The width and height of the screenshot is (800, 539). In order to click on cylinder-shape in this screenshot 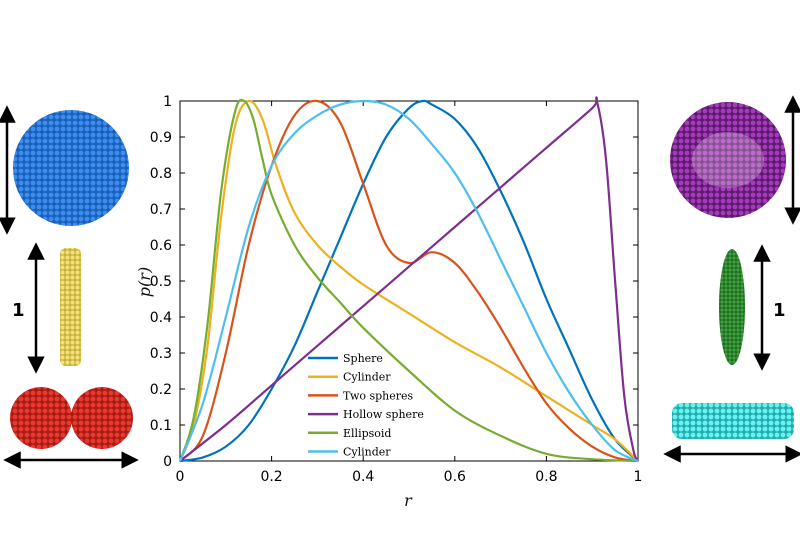, I will do `click(70, 307)`.